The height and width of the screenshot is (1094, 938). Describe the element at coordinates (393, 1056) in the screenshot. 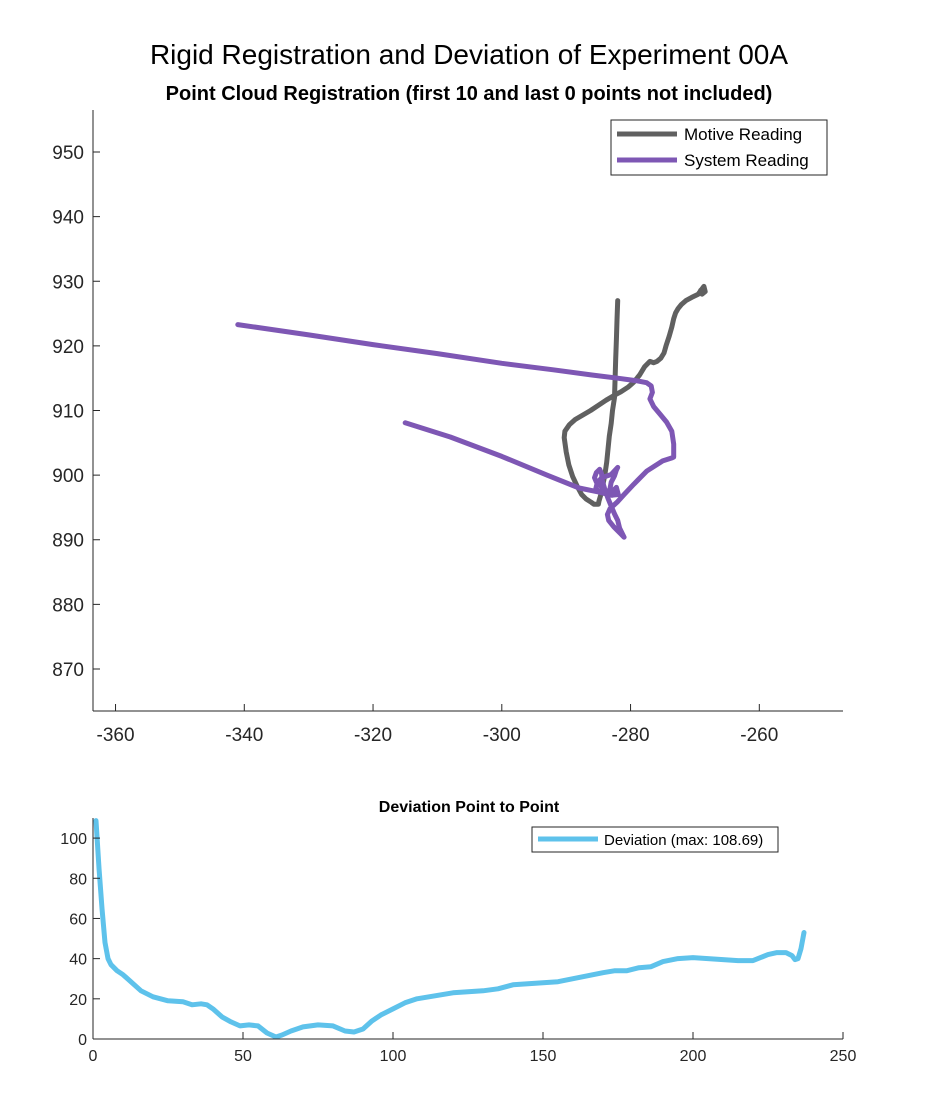

I see `deviation-x-tick-label: 100` at that location.